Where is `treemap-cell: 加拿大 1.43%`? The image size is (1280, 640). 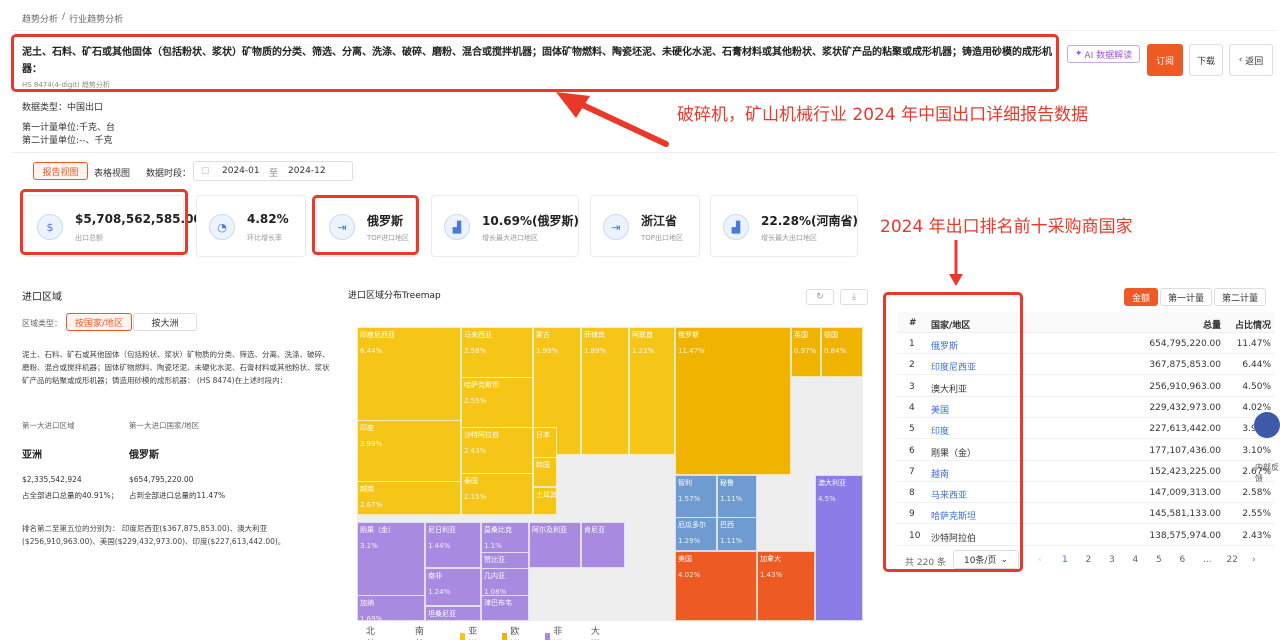
treemap-cell: 加拿大 1.43% is located at coordinates (786, 586).